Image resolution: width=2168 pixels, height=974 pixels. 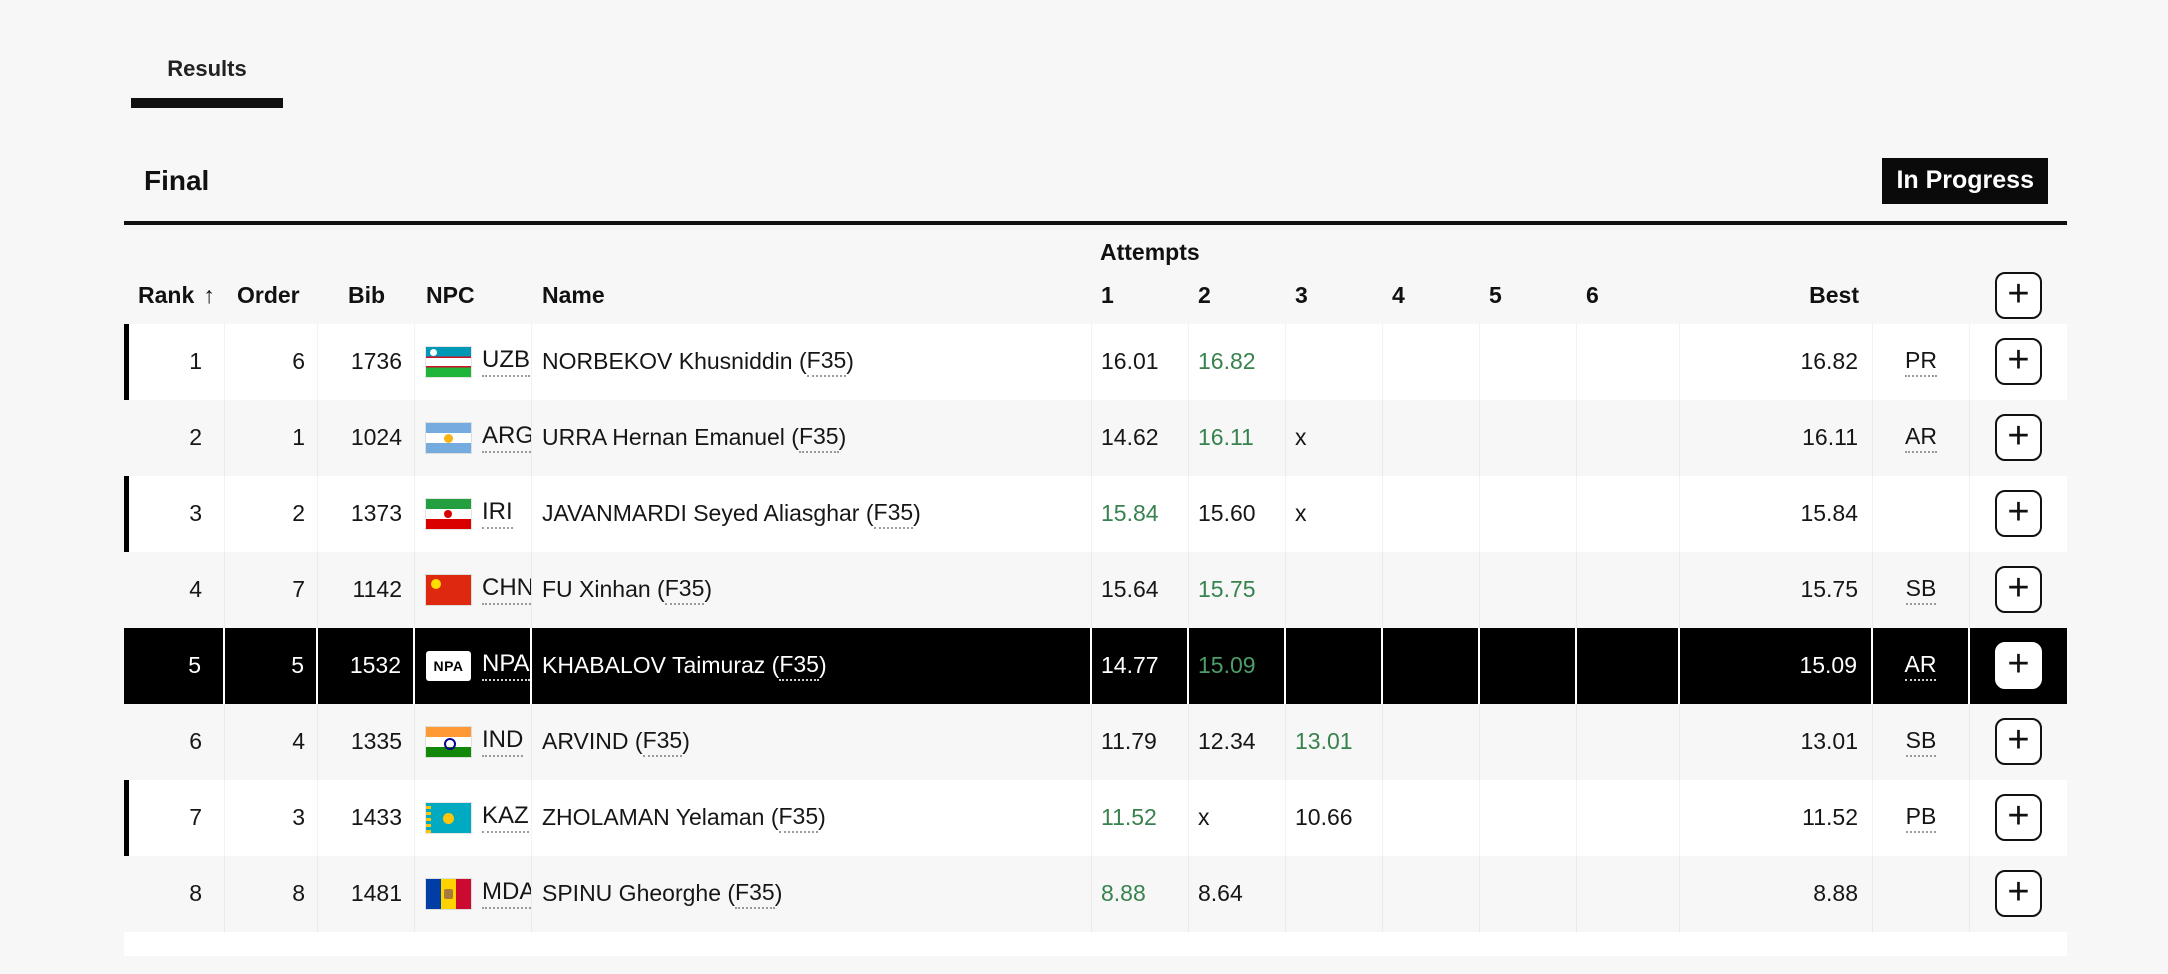 What do you see at coordinates (271, 893) in the screenshot?
I see `order-cell: 8` at bounding box center [271, 893].